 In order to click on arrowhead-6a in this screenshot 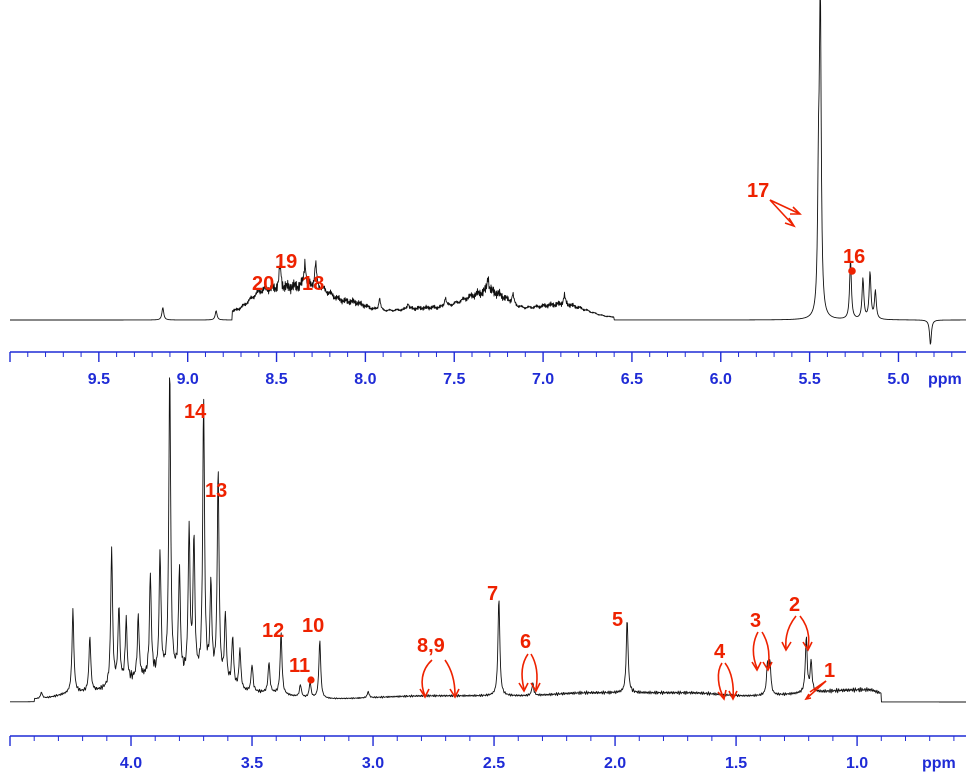, I will do `click(523, 687)`.